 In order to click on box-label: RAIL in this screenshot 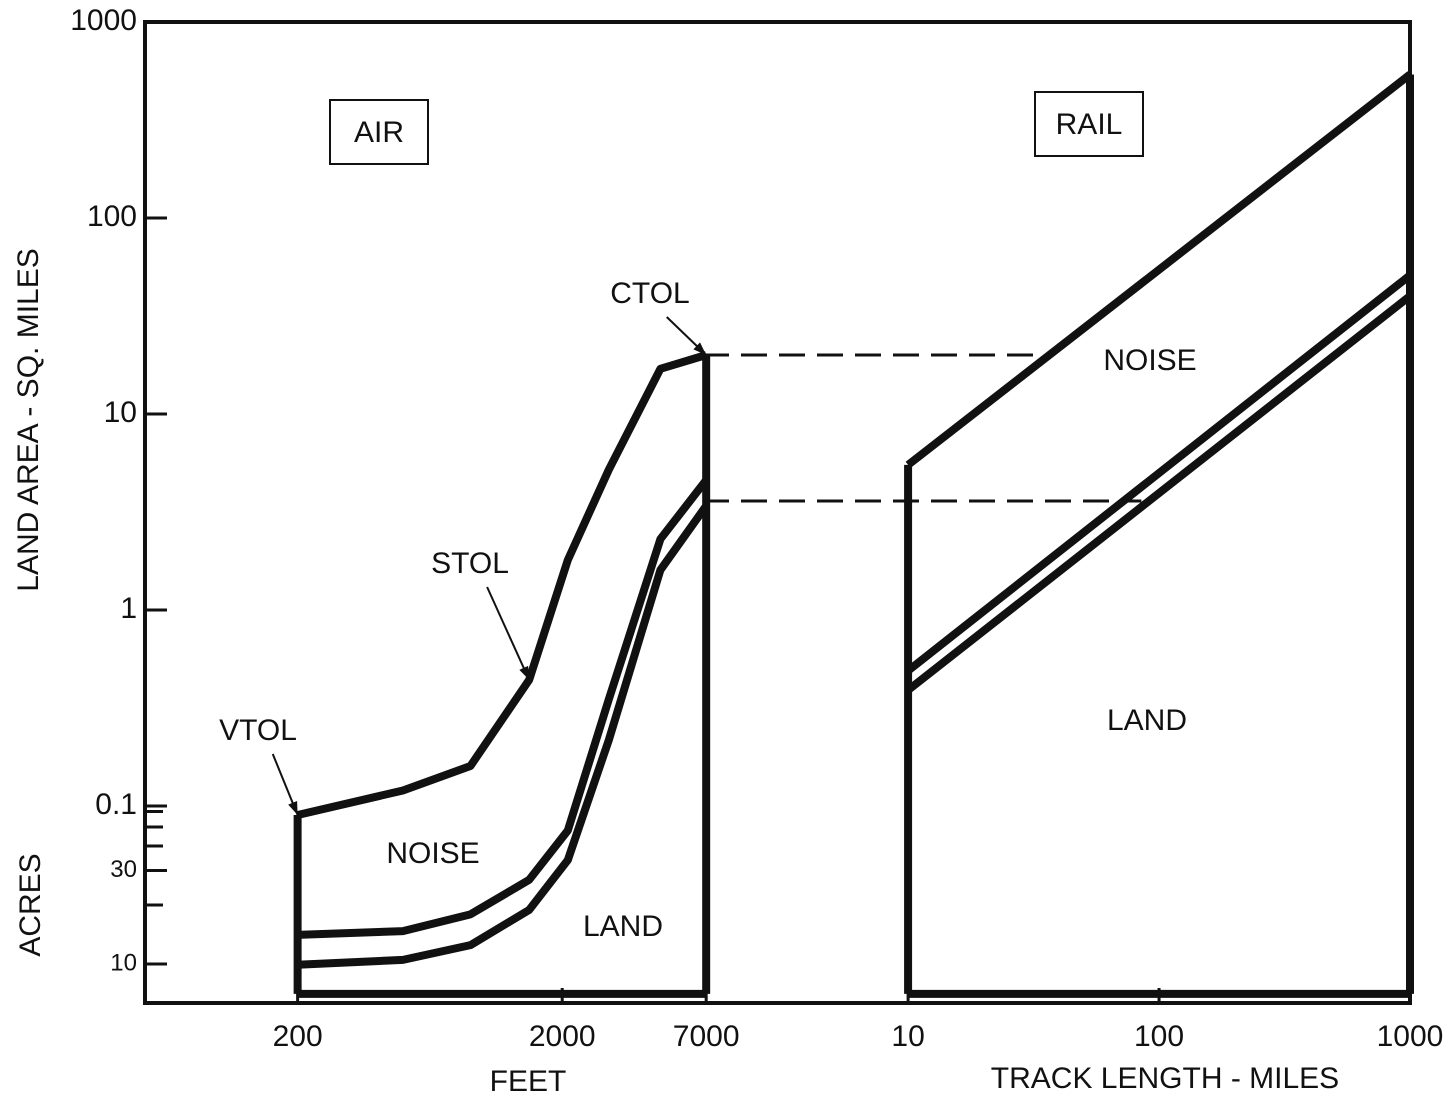, I will do `click(1089, 124)`.